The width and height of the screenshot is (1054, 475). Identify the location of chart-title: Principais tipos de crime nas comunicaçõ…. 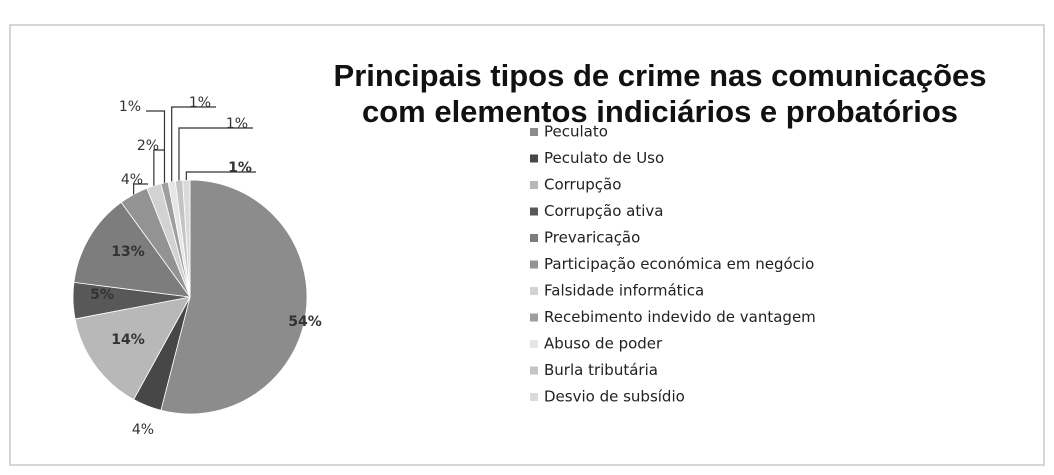
(660, 75).